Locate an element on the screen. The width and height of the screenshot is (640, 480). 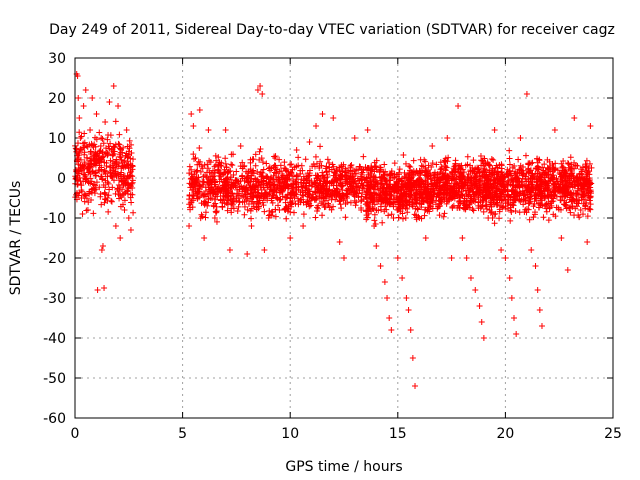
y-tick-label: -10 is located at coordinates (54, 219).